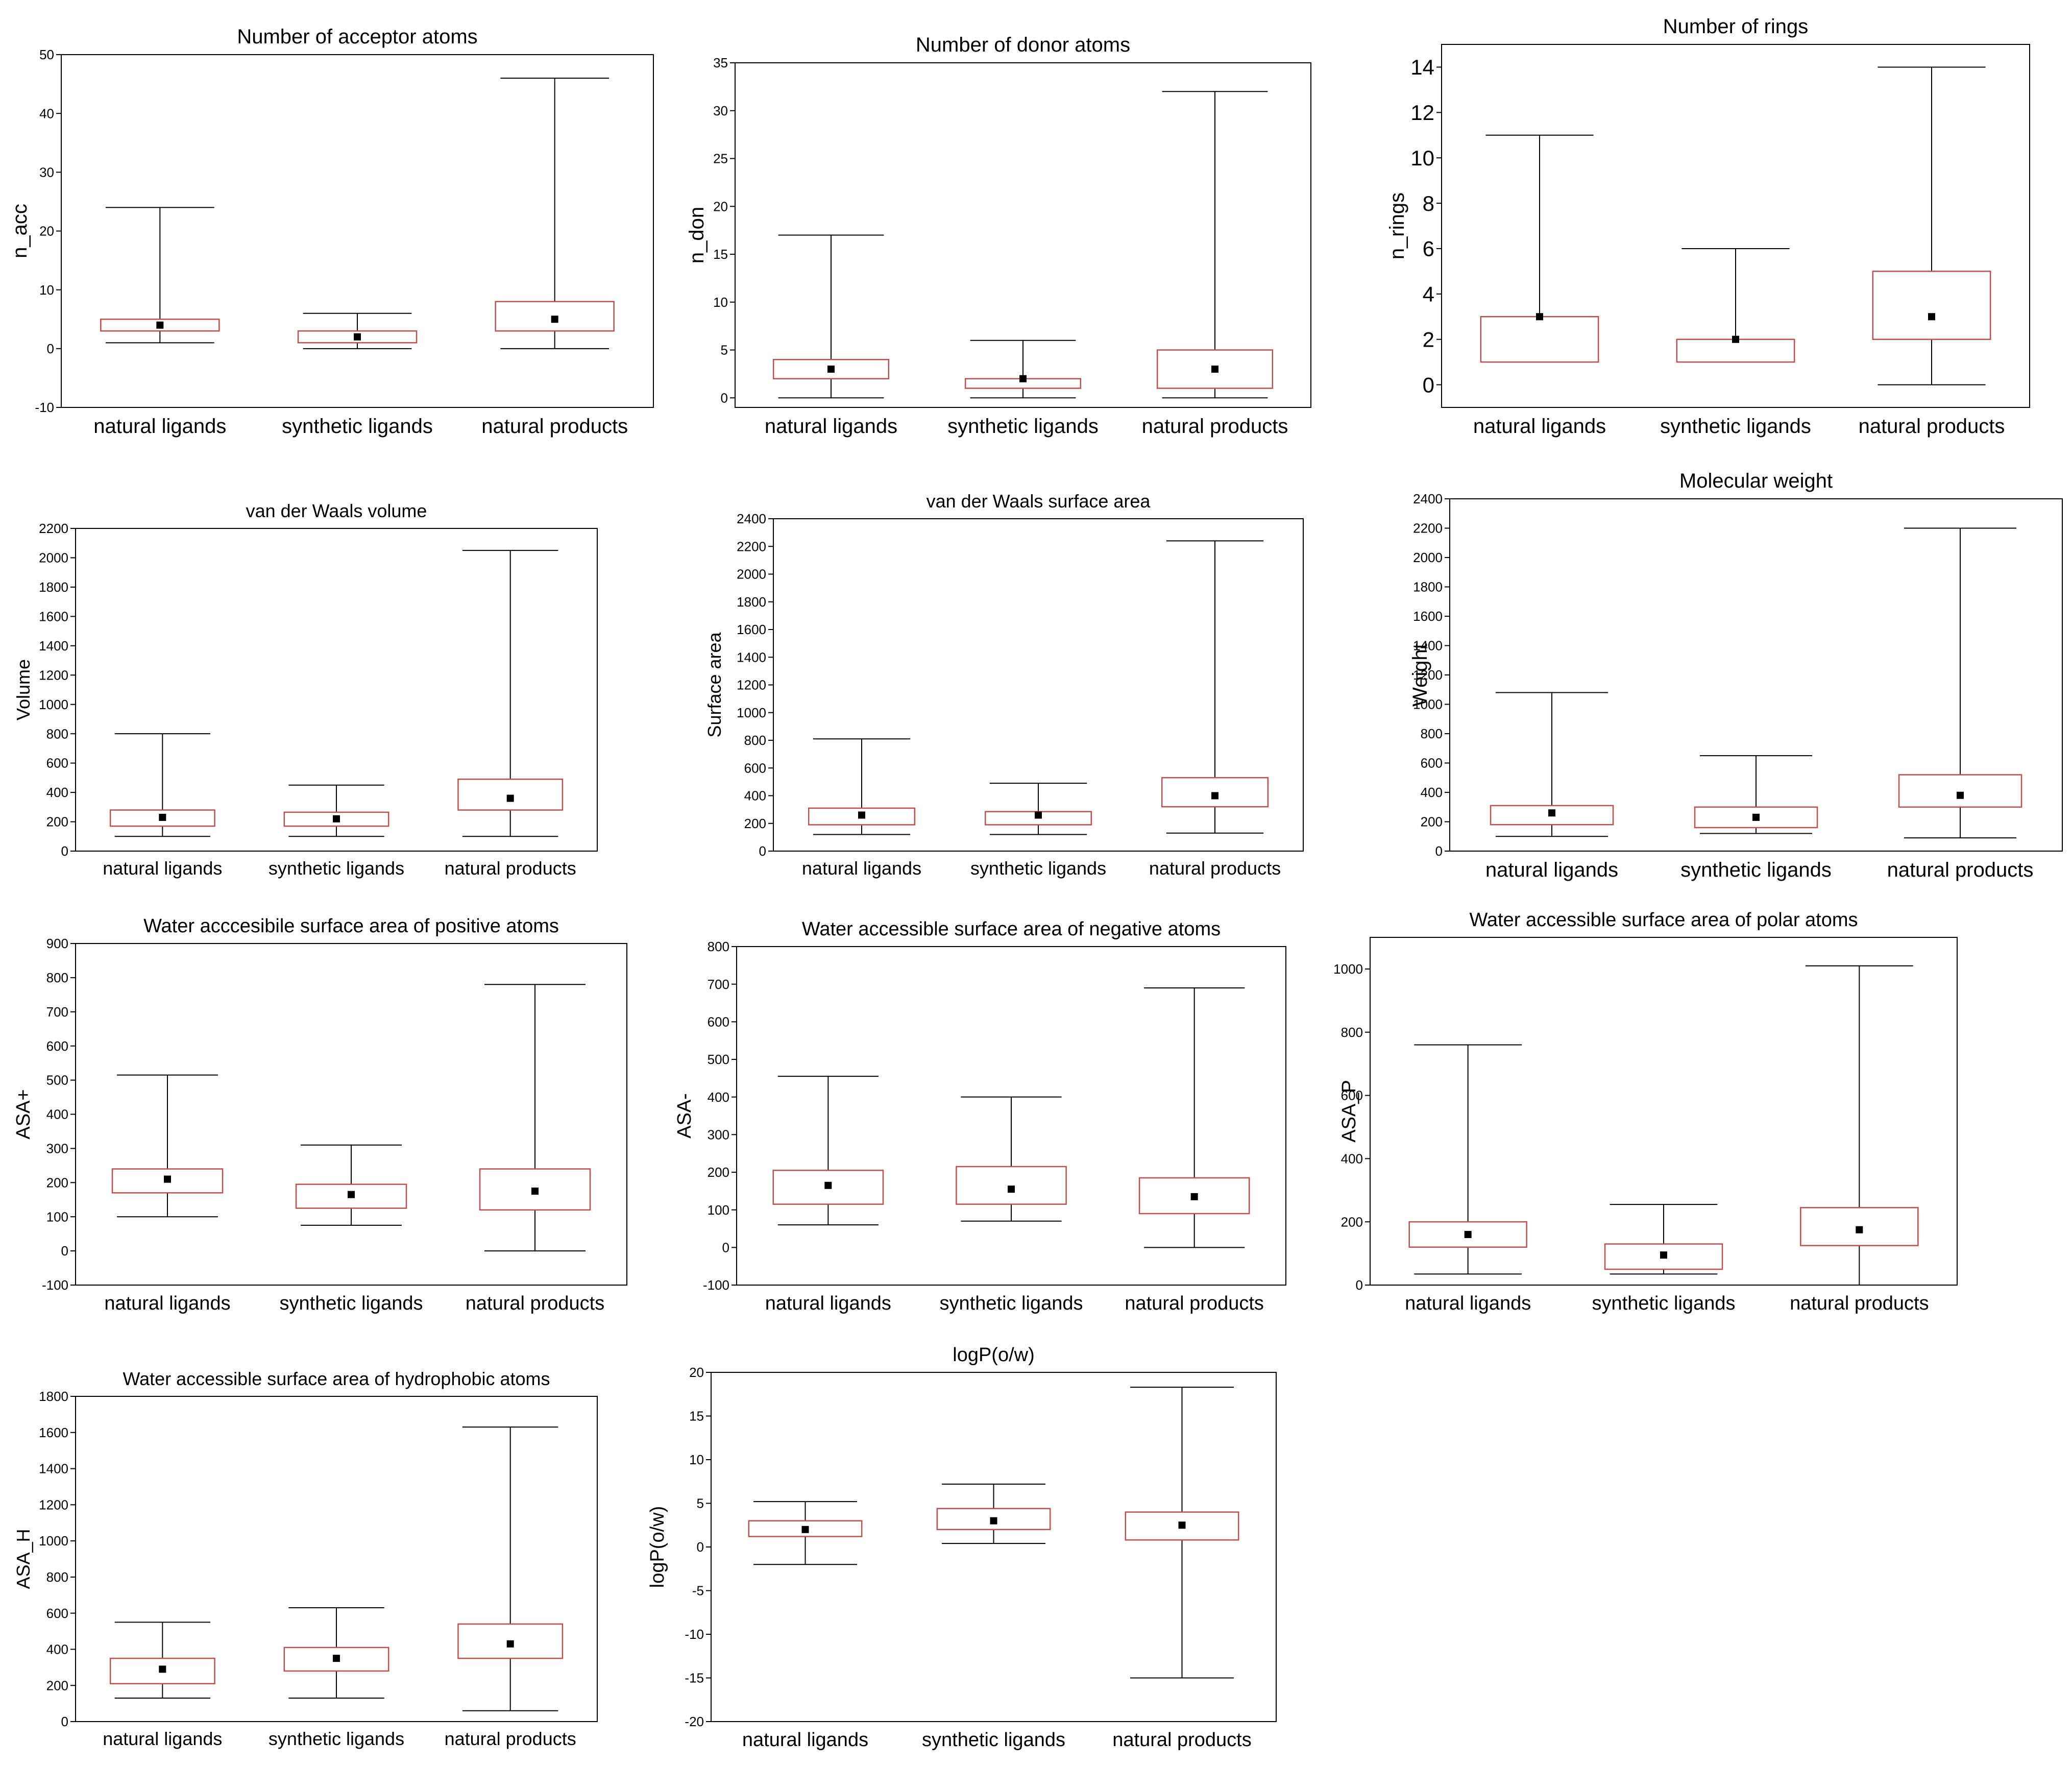 This screenshot has width=2072, height=1766. Describe the element at coordinates (1422, 67) in the screenshot. I see `y-tick-label: 14` at that location.